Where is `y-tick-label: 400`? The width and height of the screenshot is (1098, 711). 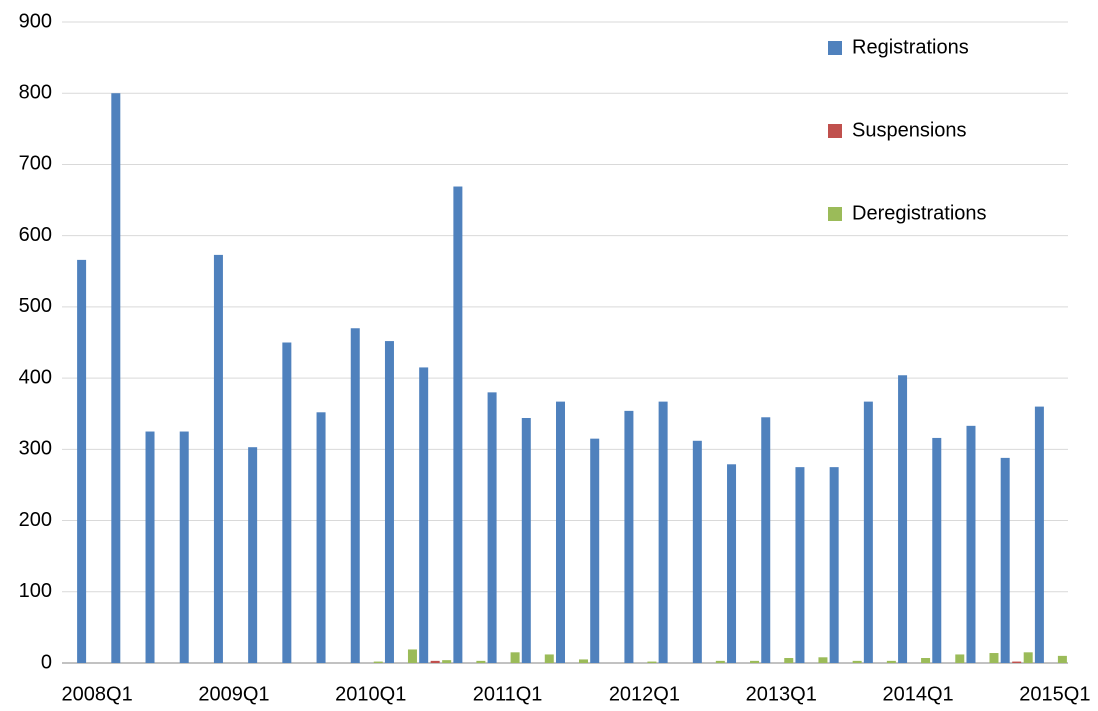
y-tick-label: 400 is located at coordinates (35, 377).